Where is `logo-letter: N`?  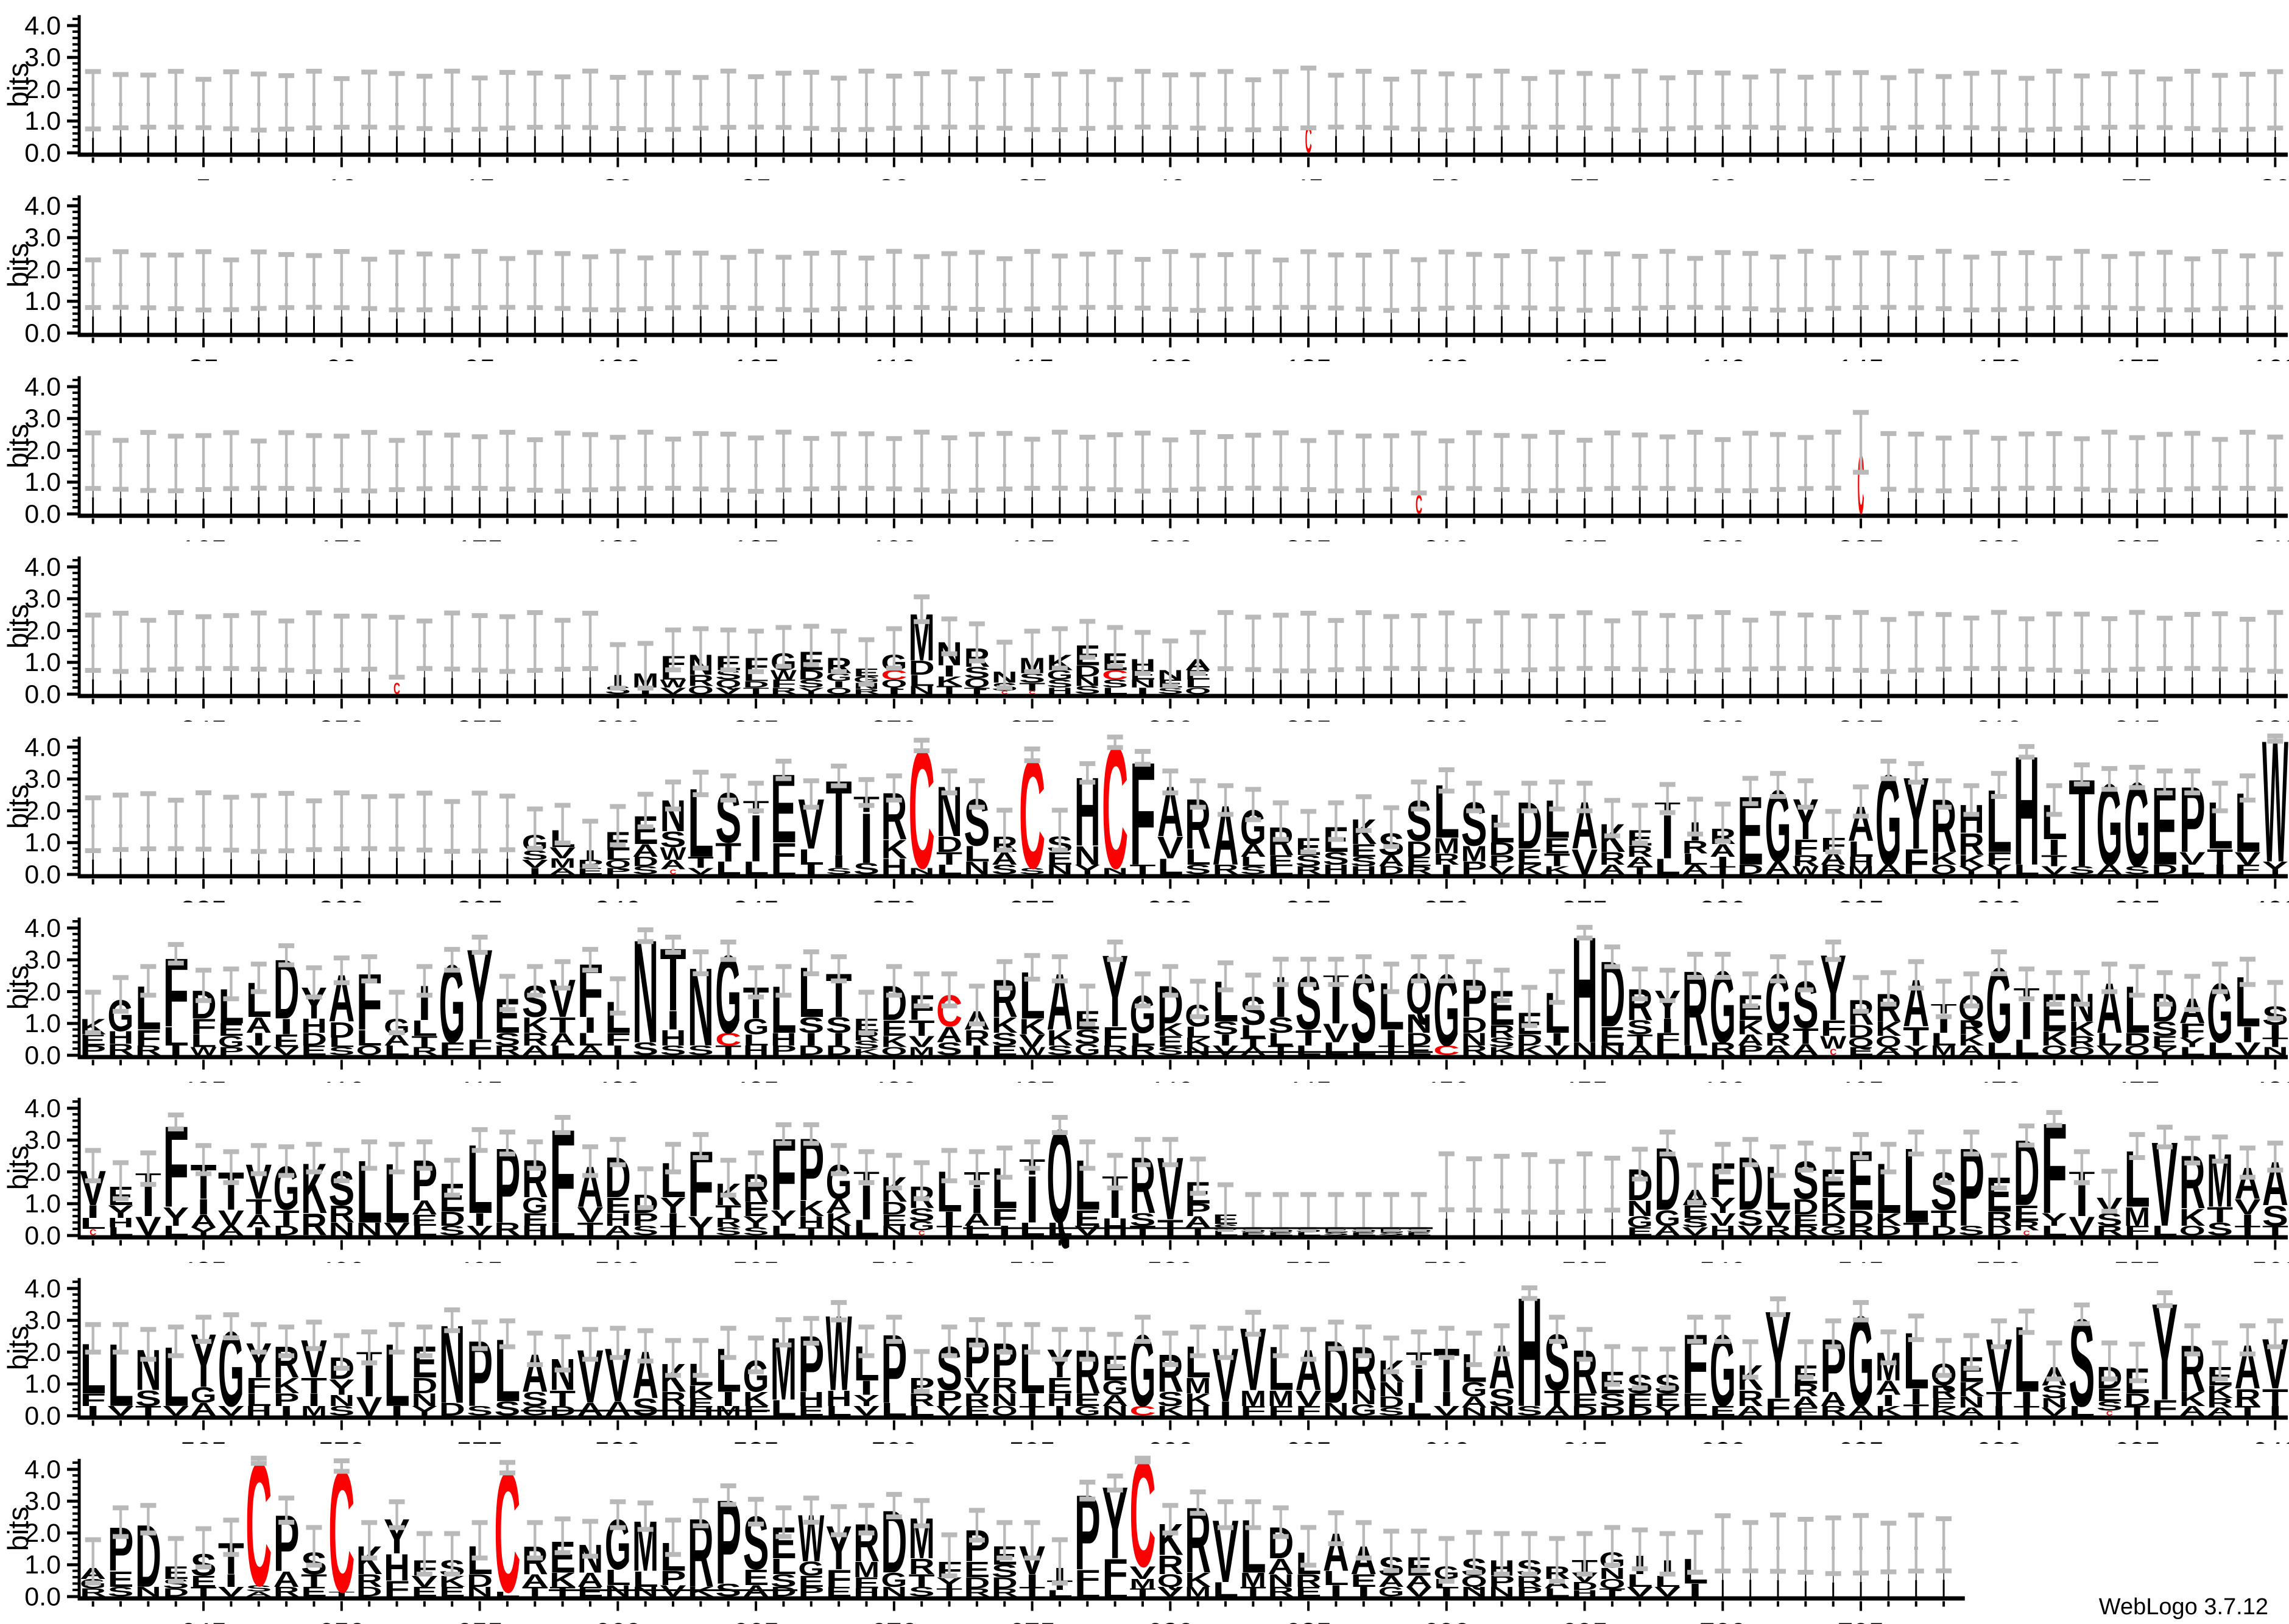 logo-letter: N is located at coordinates (1584, 1049).